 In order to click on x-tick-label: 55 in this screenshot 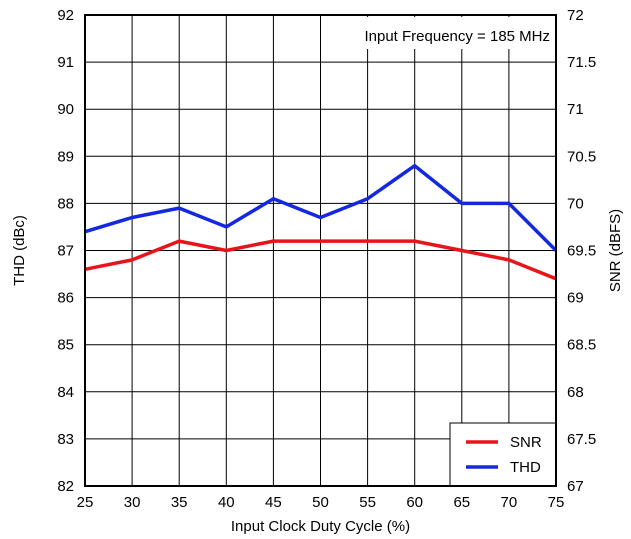, I will do `click(367, 502)`.